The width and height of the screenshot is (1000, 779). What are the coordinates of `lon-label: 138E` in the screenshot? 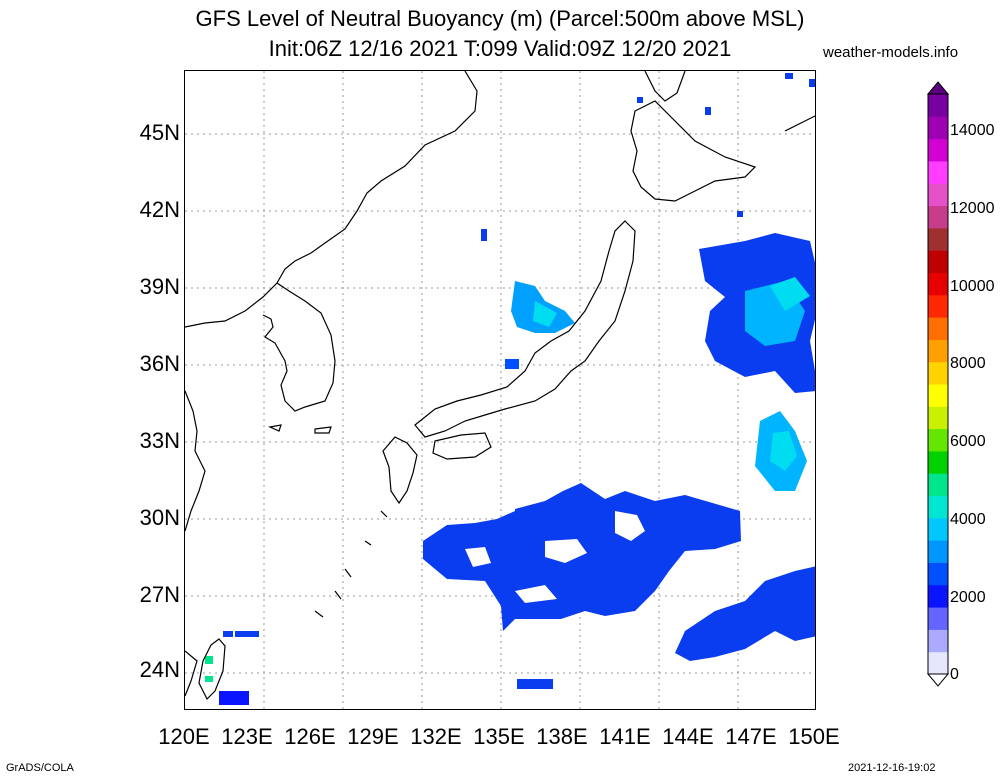 It's located at (562, 736).